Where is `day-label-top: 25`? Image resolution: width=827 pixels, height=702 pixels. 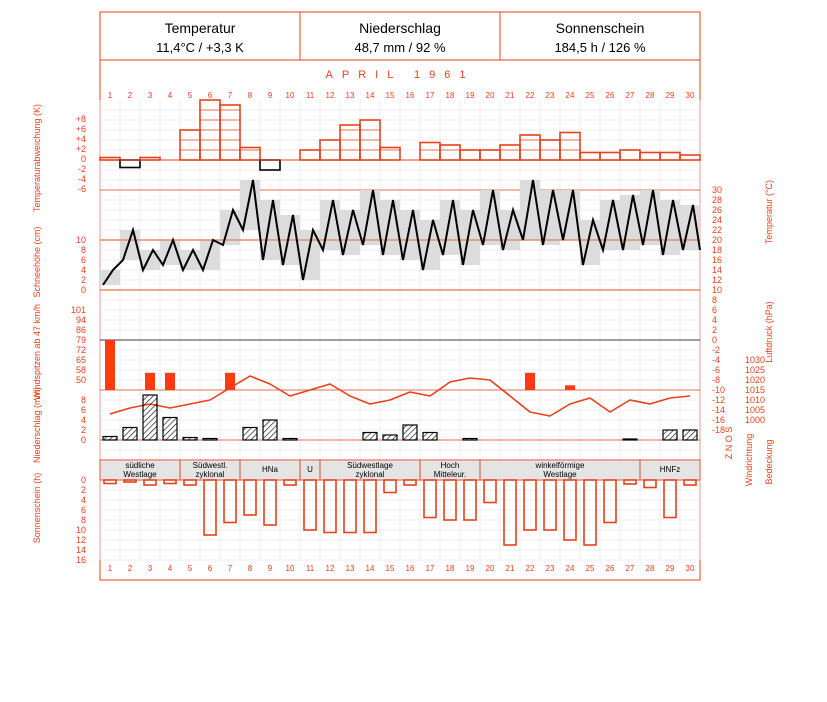
day-label-top: 25 is located at coordinates (590, 95).